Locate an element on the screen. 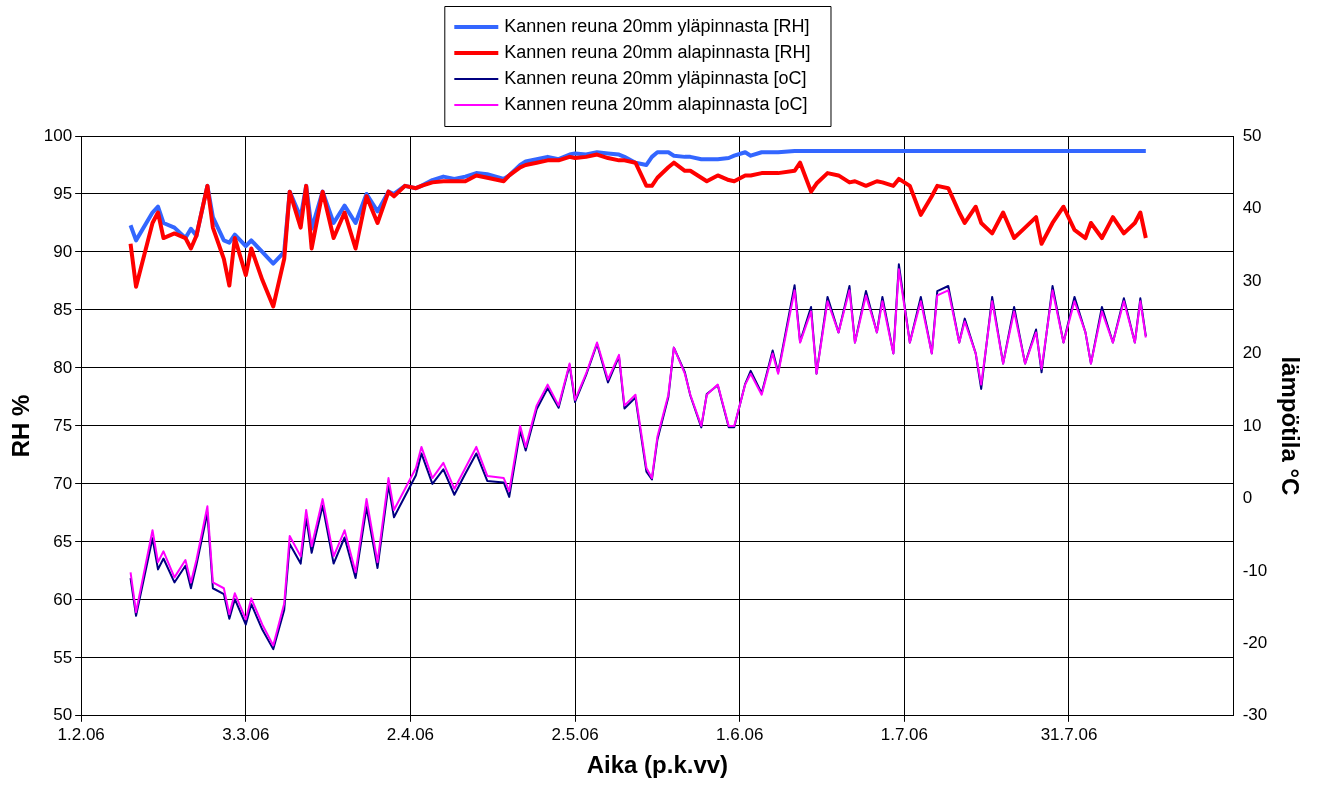 The width and height of the screenshot is (1317, 789). y-tick-label: 65 is located at coordinates (63, 541).